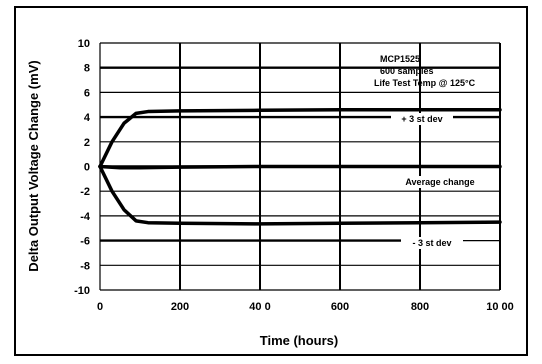  What do you see at coordinates (340, 307) in the screenshot?
I see `x-tick-label: 600` at bounding box center [340, 307].